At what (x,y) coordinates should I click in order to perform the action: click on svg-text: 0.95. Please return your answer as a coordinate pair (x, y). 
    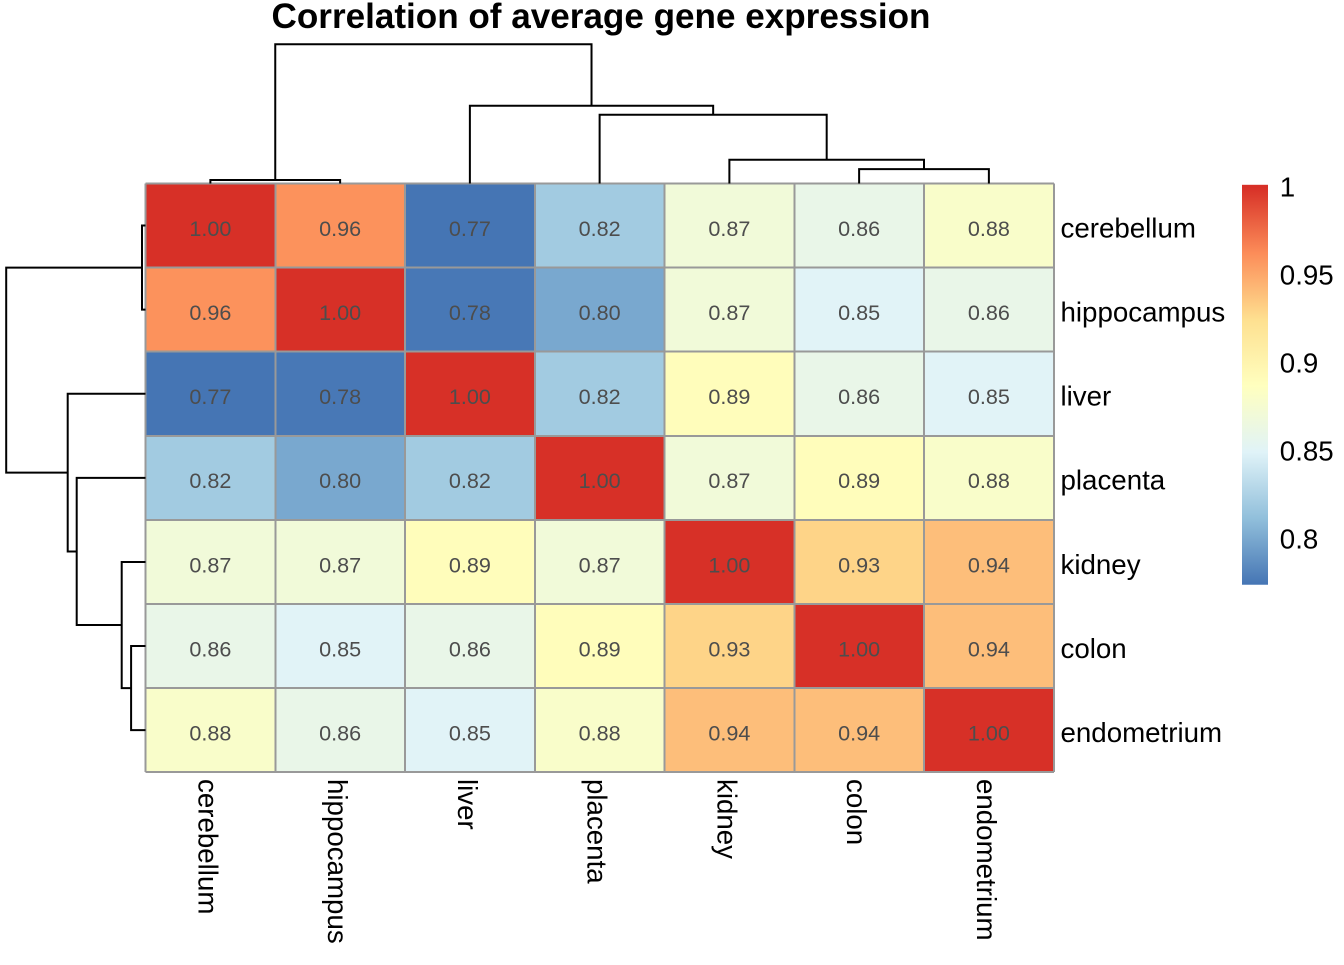
    Looking at the image, I should click on (1307, 275).